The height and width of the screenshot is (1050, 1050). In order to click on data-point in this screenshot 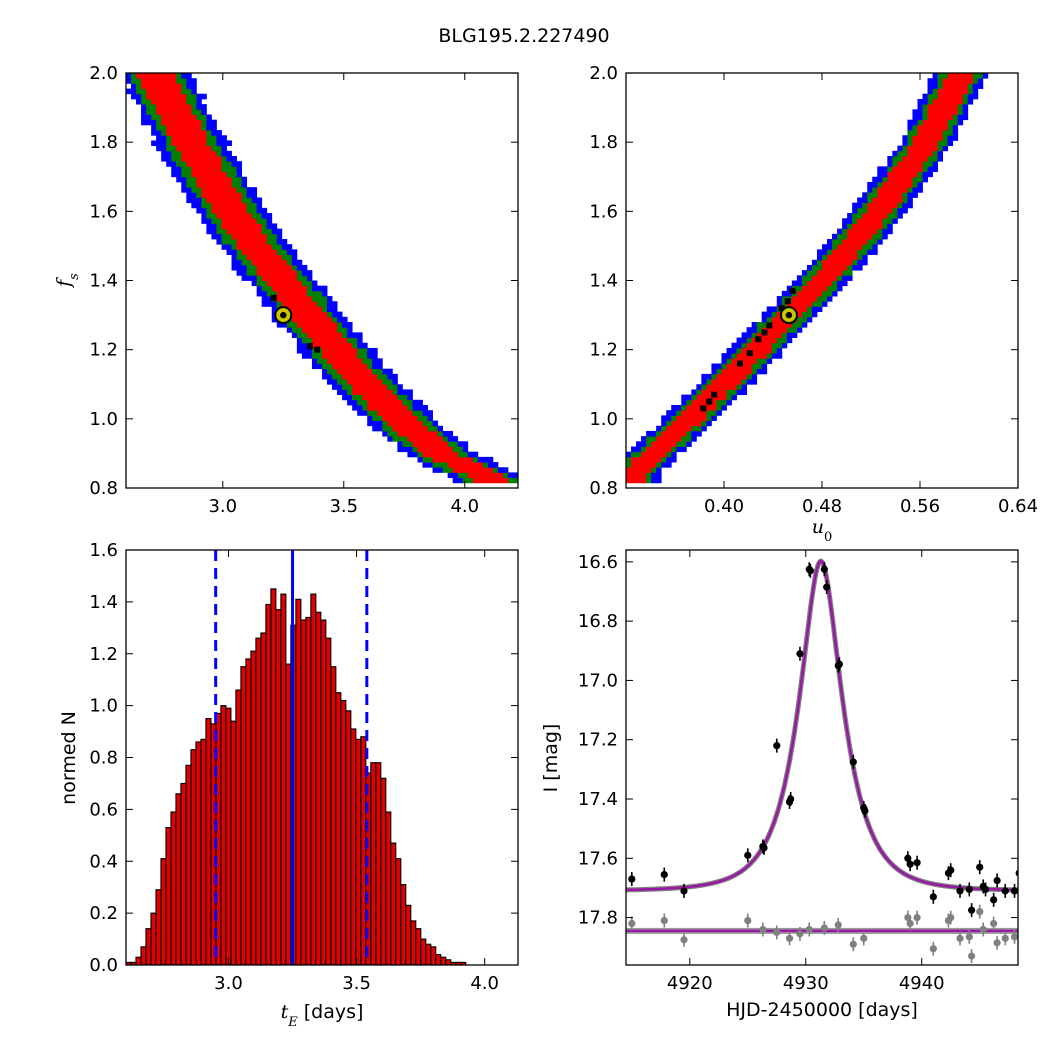, I will do `click(664, 874)`.